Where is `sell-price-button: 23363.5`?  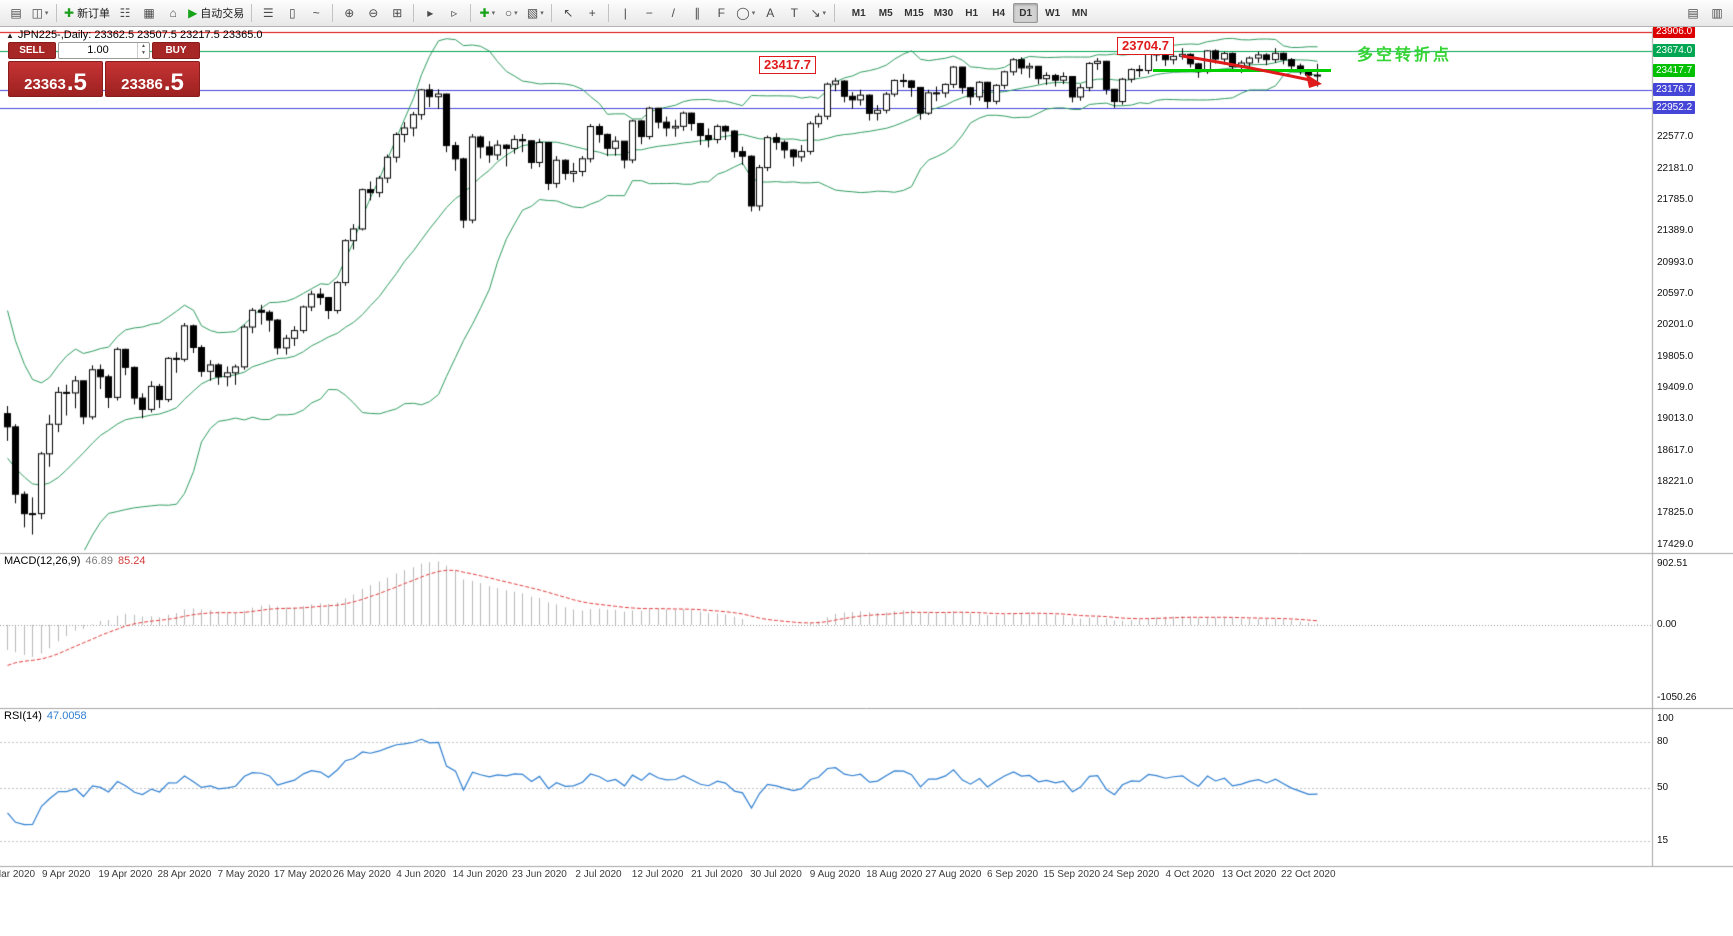 sell-price-button: 23363.5 is located at coordinates (55, 79).